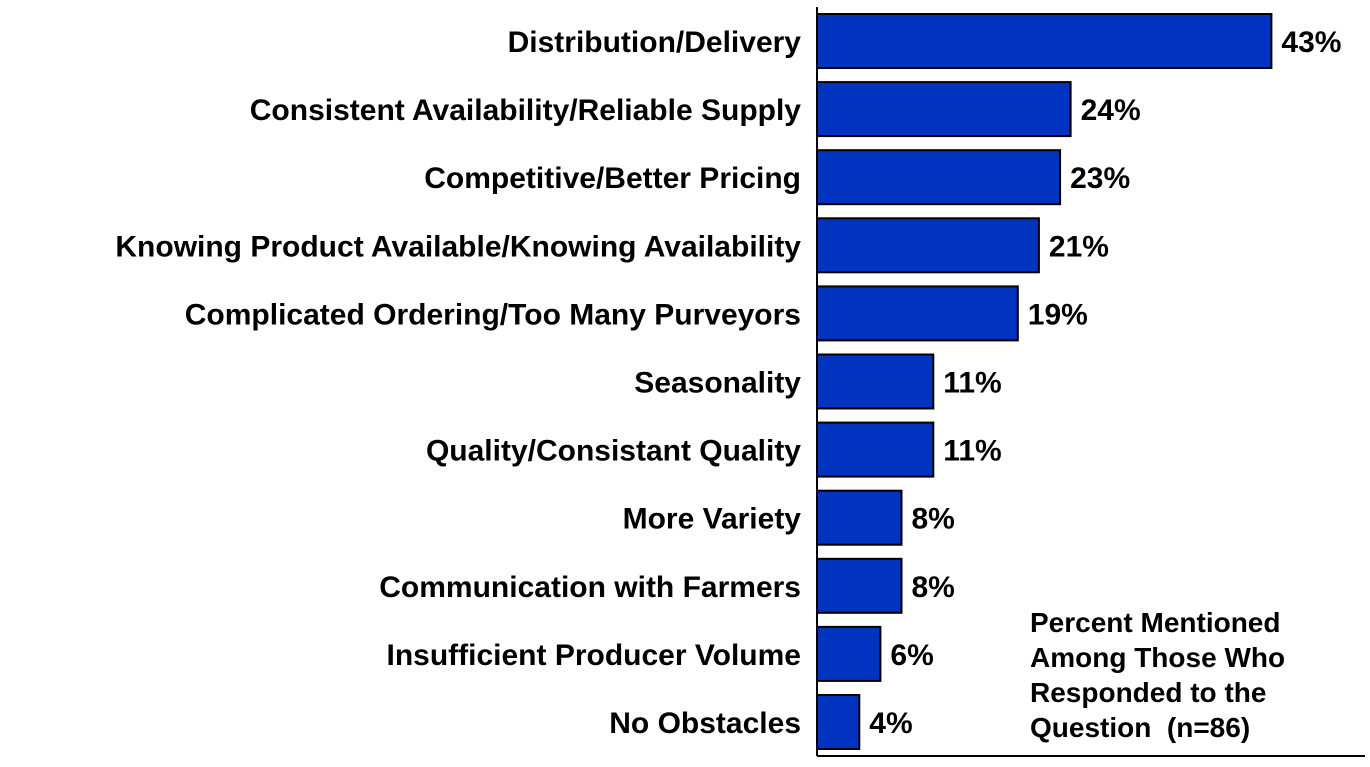 The image size is (1370, 767). What do you see at coordinates (1111, 110) in the screenshot?
I see `data-label: 24%` at bounding box center [1111, 110].